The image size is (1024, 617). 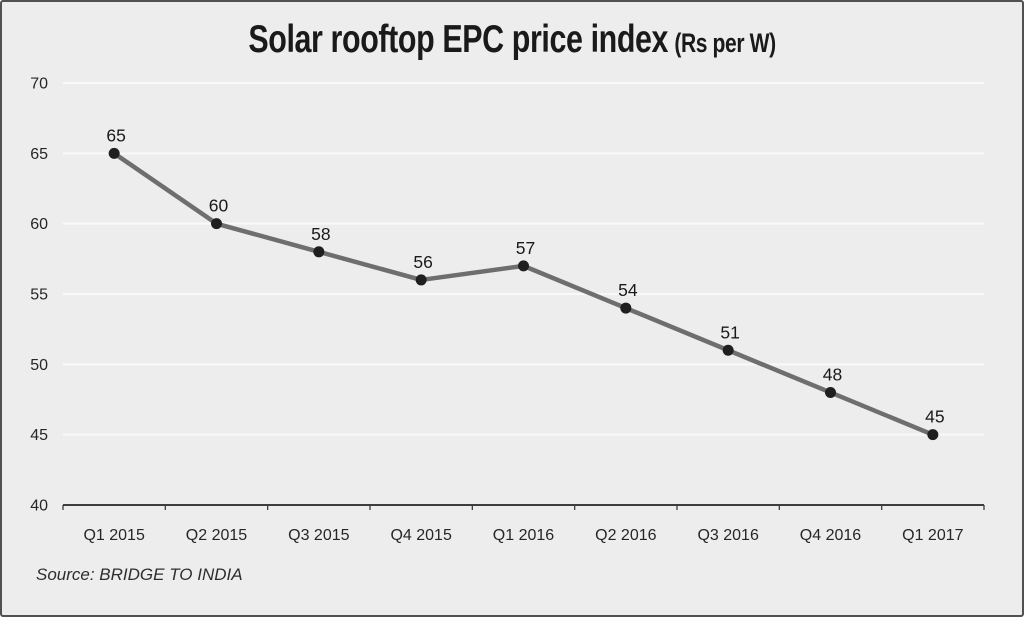 What do you see at coordinates (830, 535) in the screenshot?
I see `x-axis-tick-label: Q4 2016` at bounding box center [830, 535].